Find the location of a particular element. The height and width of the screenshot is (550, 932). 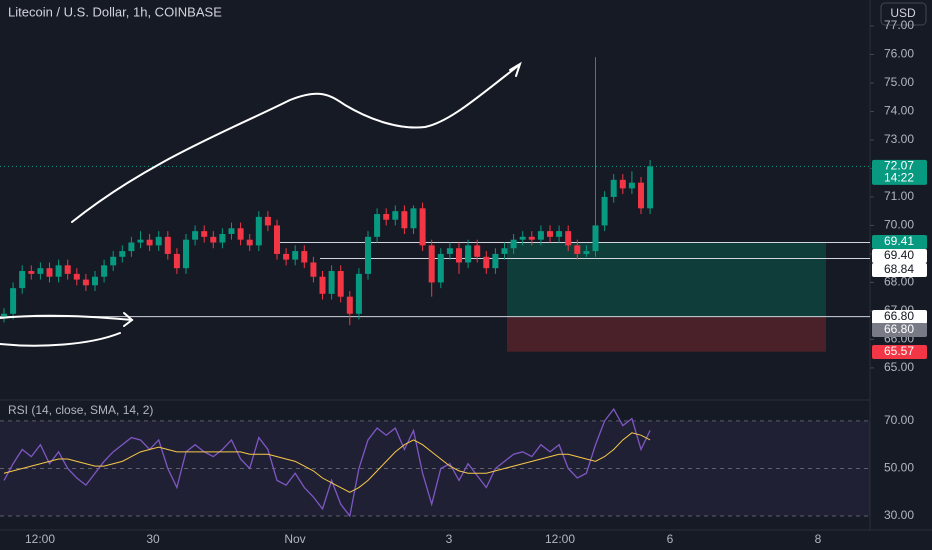

time-label: Nov is located at coordinates (294, 539).